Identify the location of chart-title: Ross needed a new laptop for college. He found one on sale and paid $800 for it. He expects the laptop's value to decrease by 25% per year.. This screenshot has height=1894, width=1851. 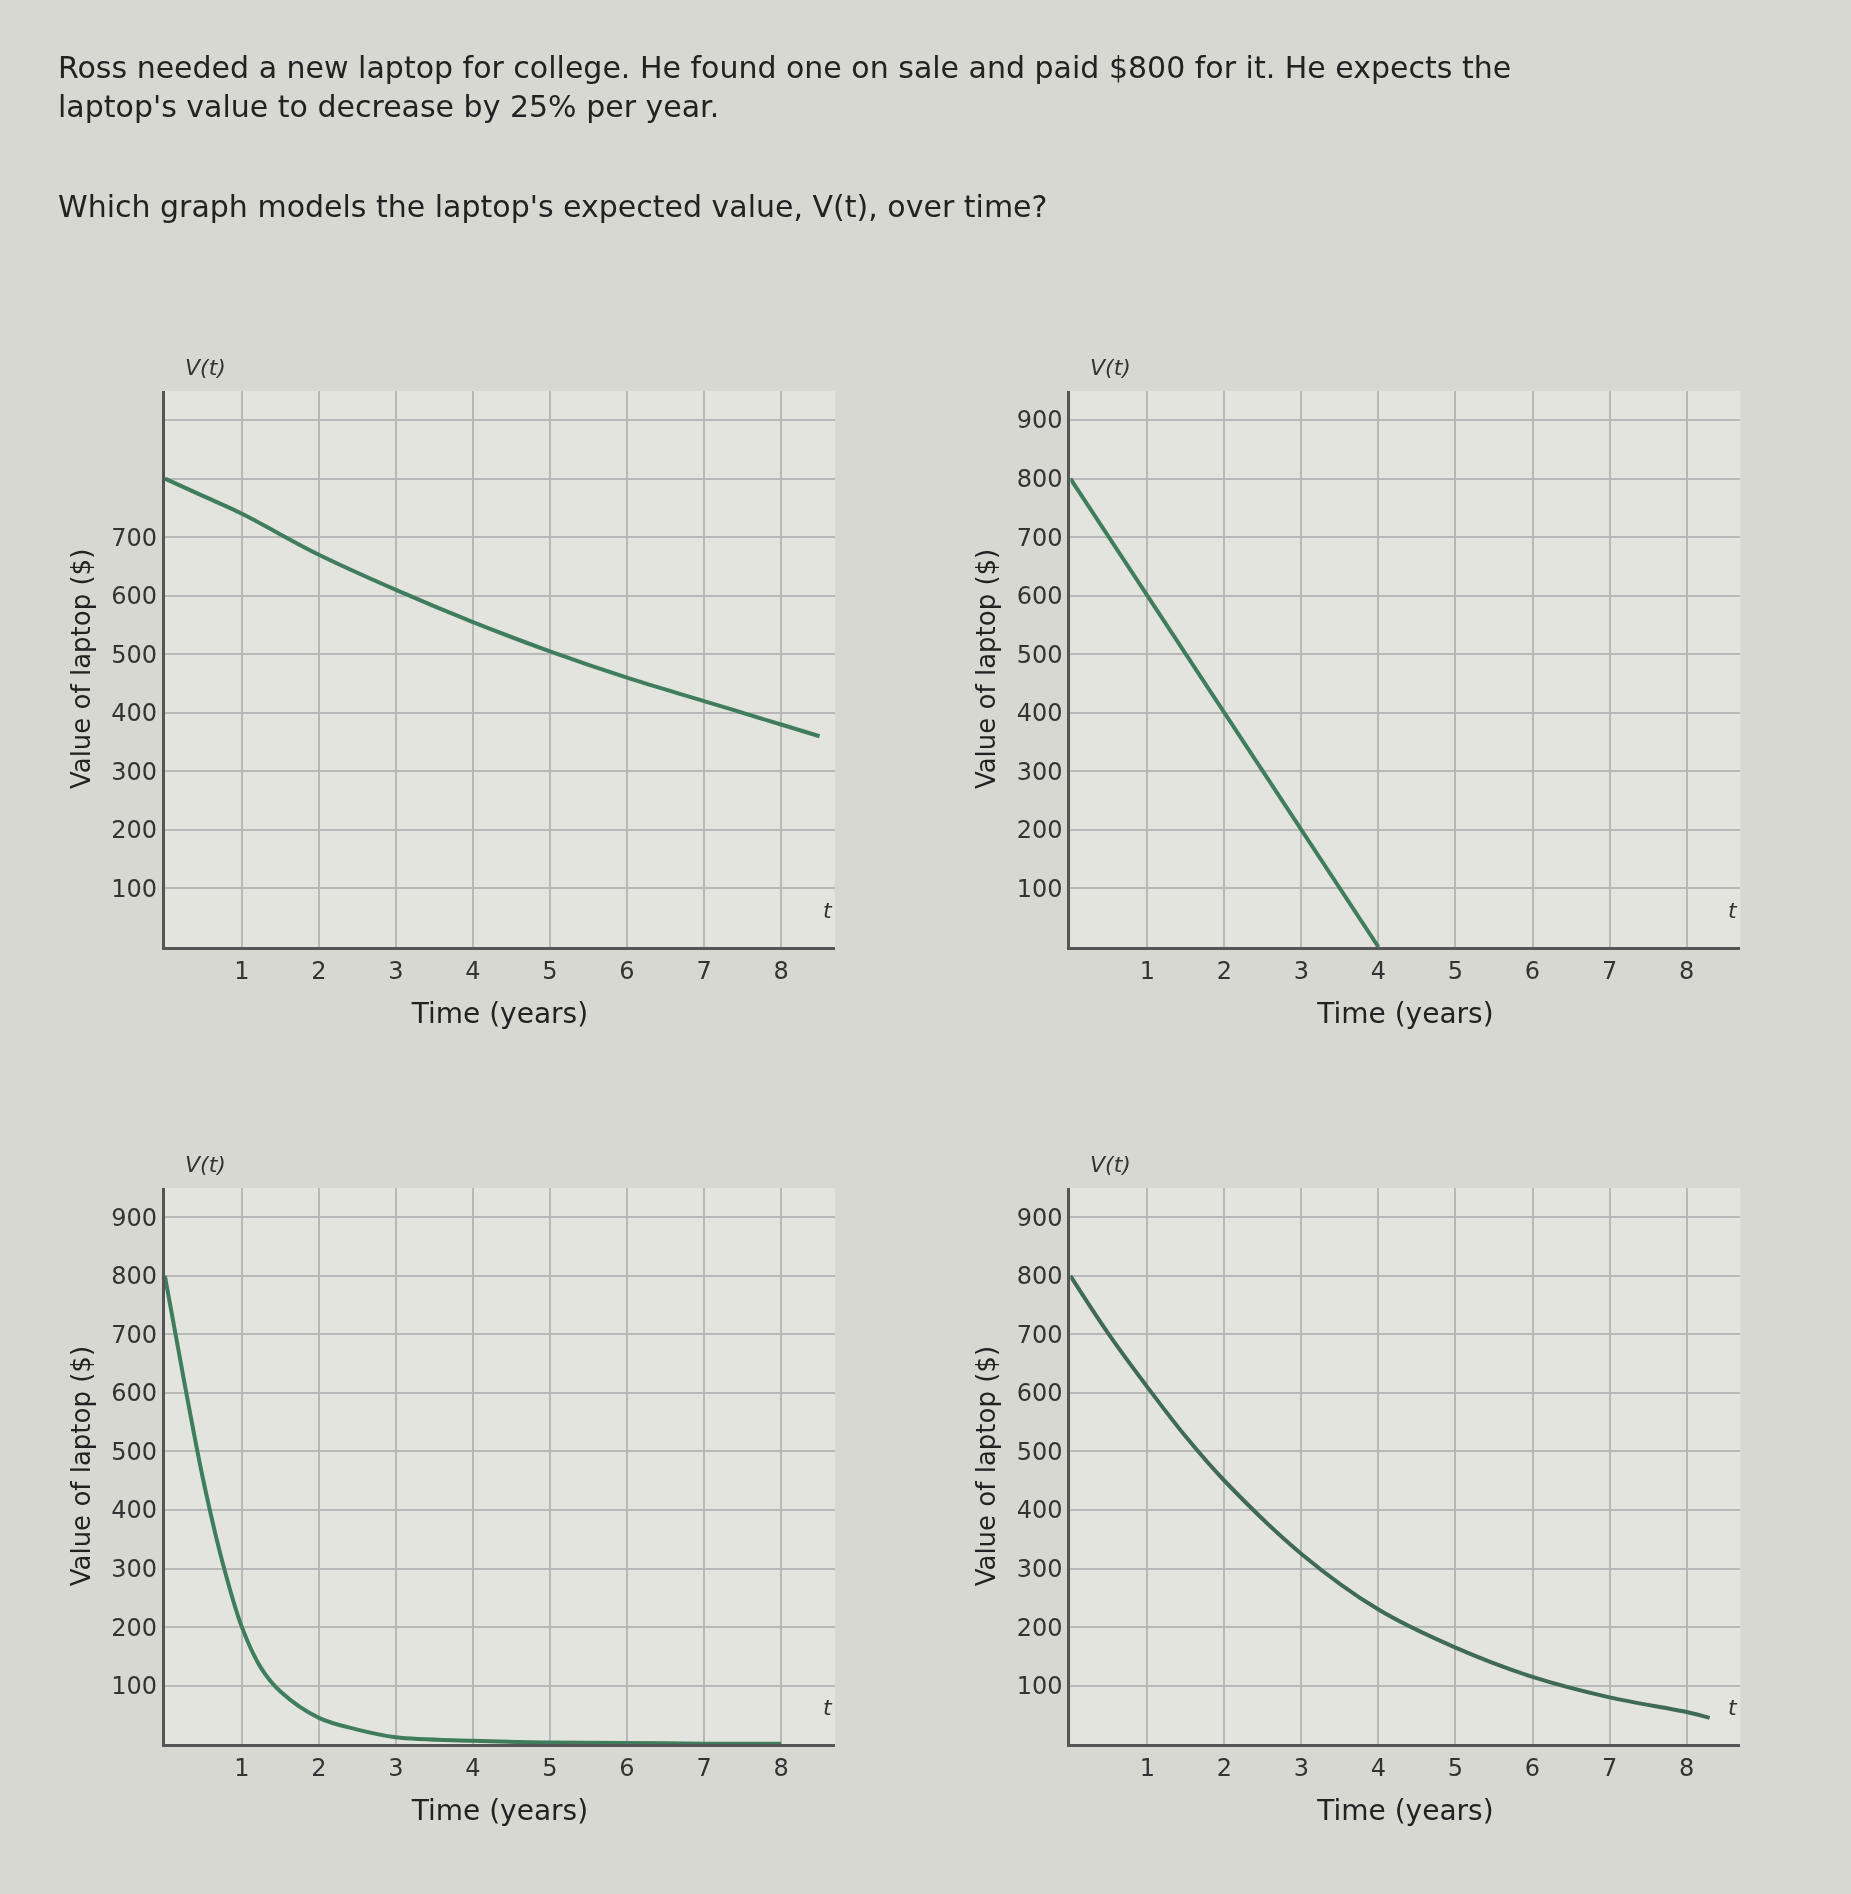
(785, 87).